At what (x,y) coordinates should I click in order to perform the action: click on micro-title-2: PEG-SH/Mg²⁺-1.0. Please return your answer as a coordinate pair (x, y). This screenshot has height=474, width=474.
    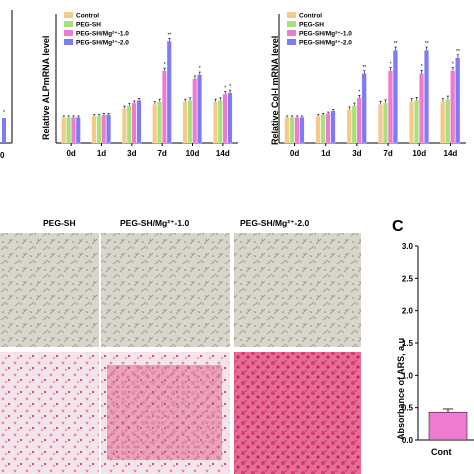
    Looking at the image, I should click on (154, 223).